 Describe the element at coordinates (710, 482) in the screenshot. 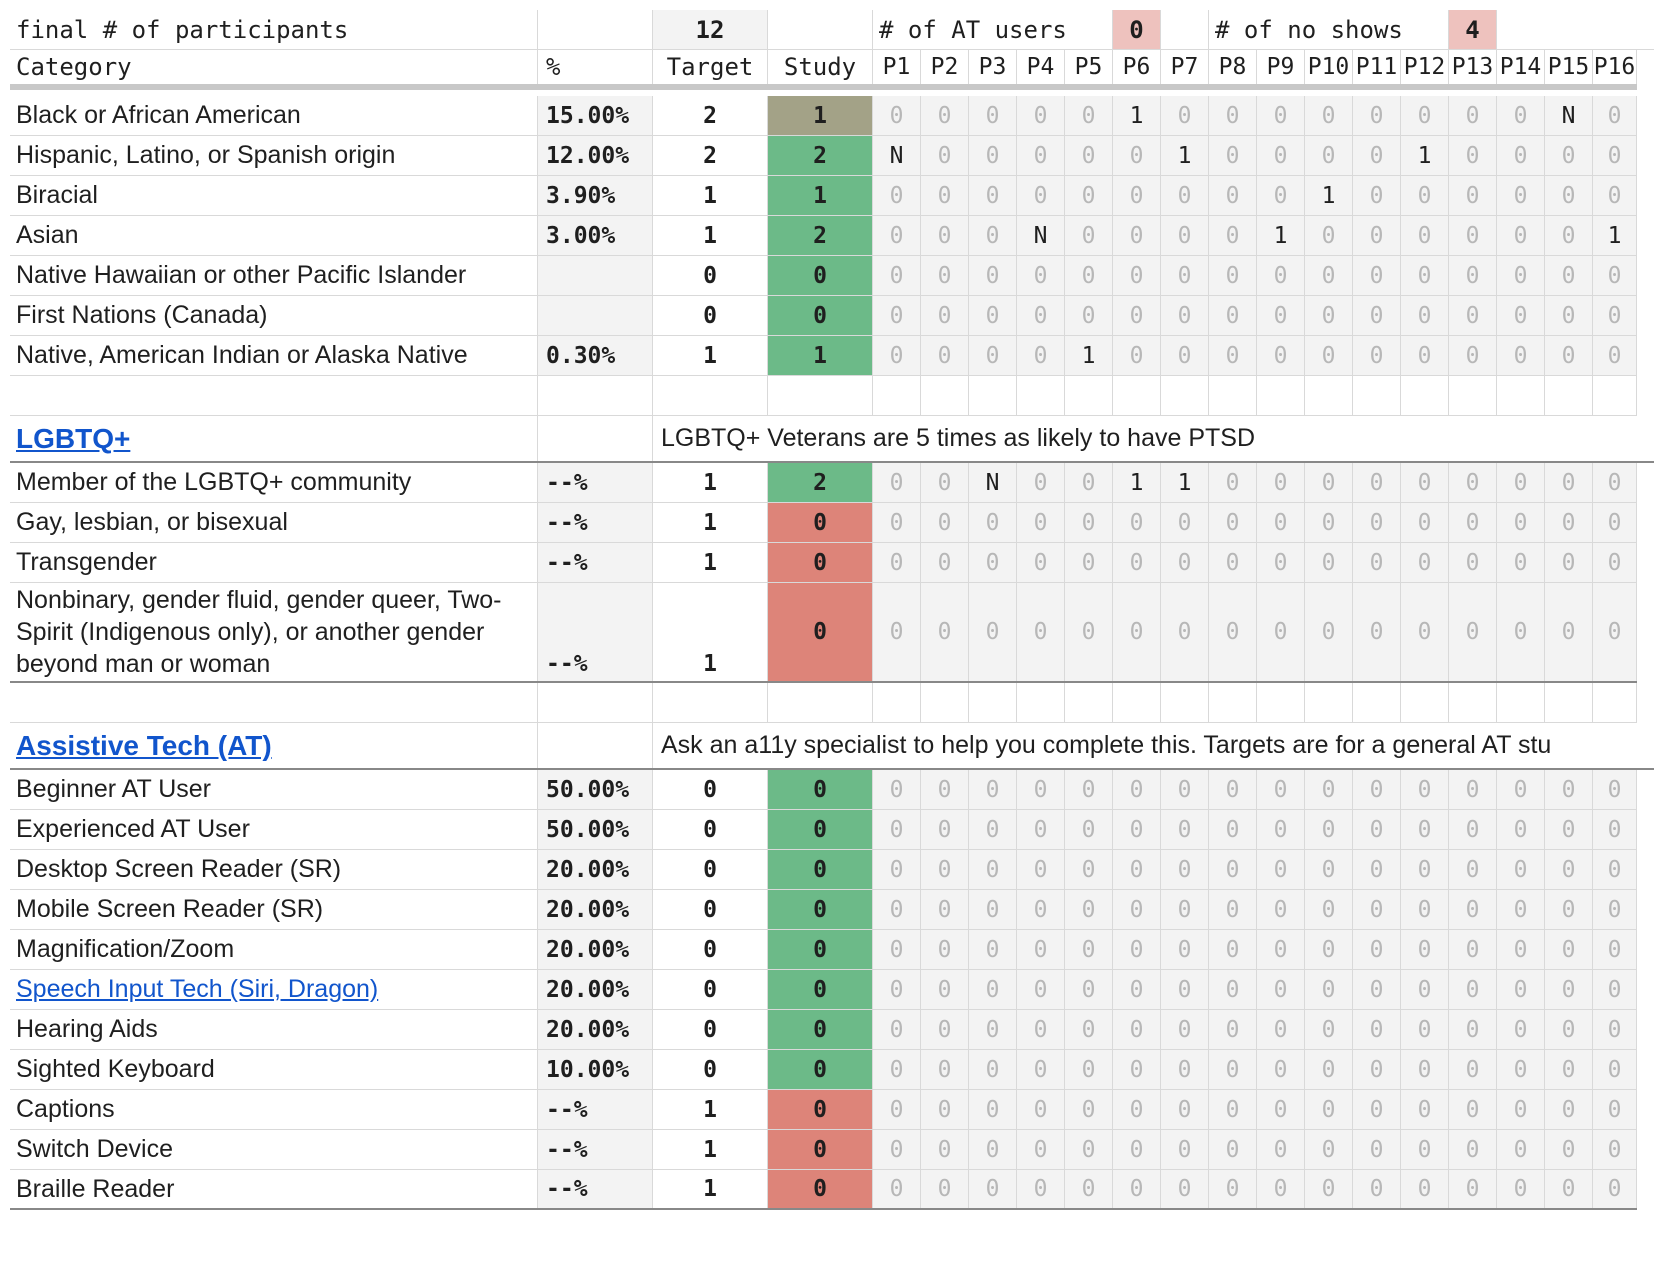

I see `target-cell: 1` at that location.